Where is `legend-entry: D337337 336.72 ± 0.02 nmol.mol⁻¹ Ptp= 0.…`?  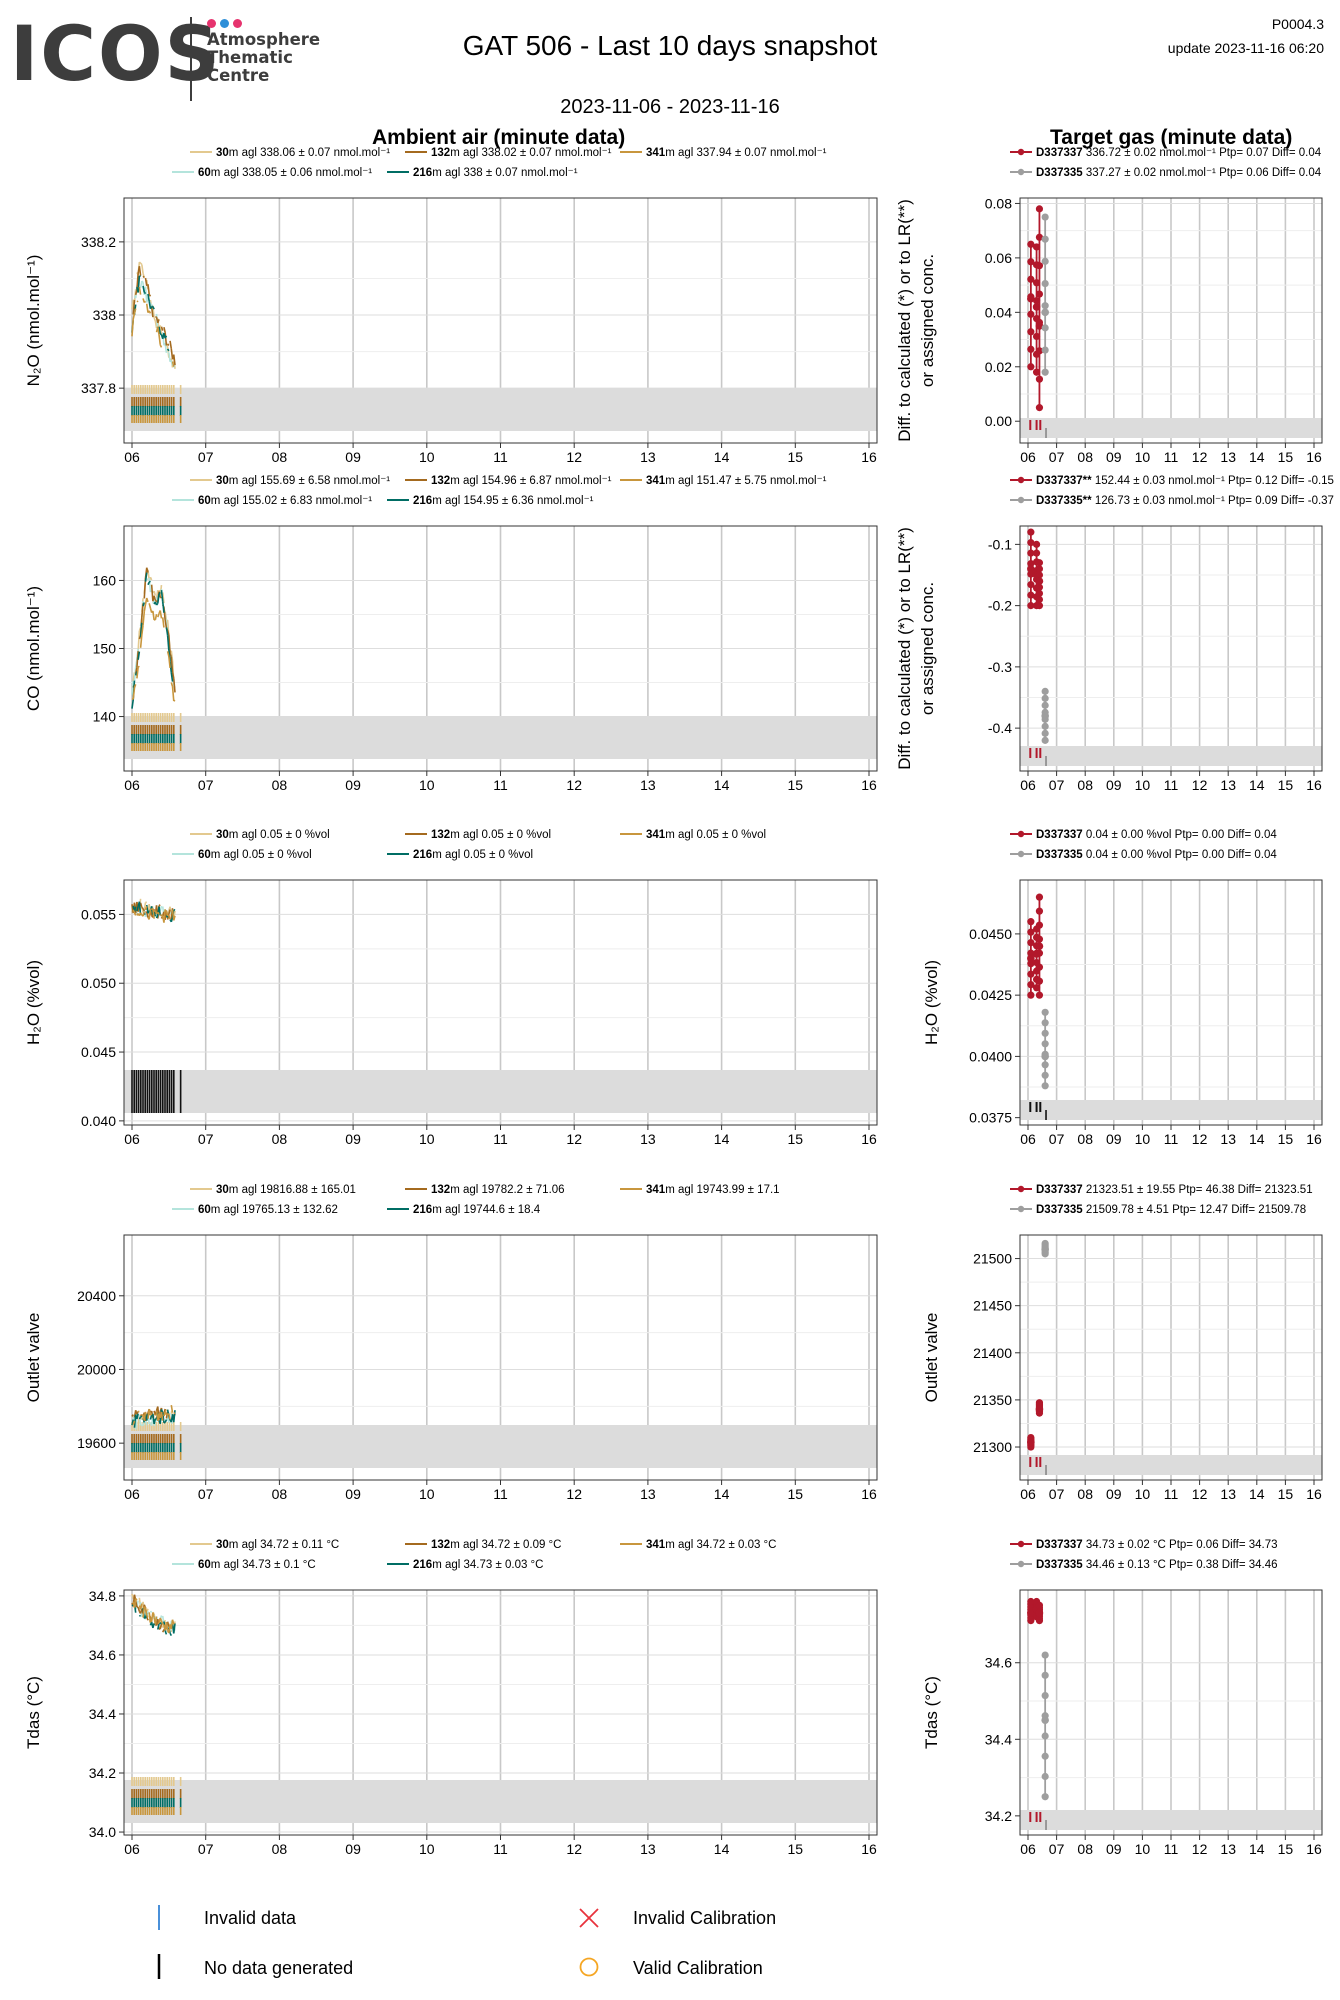 legend-entry: D337337 336.72 ± 0.02 nmol.mol⁻¹ Ptp= 0.… is located at coordinates (1179, 153).